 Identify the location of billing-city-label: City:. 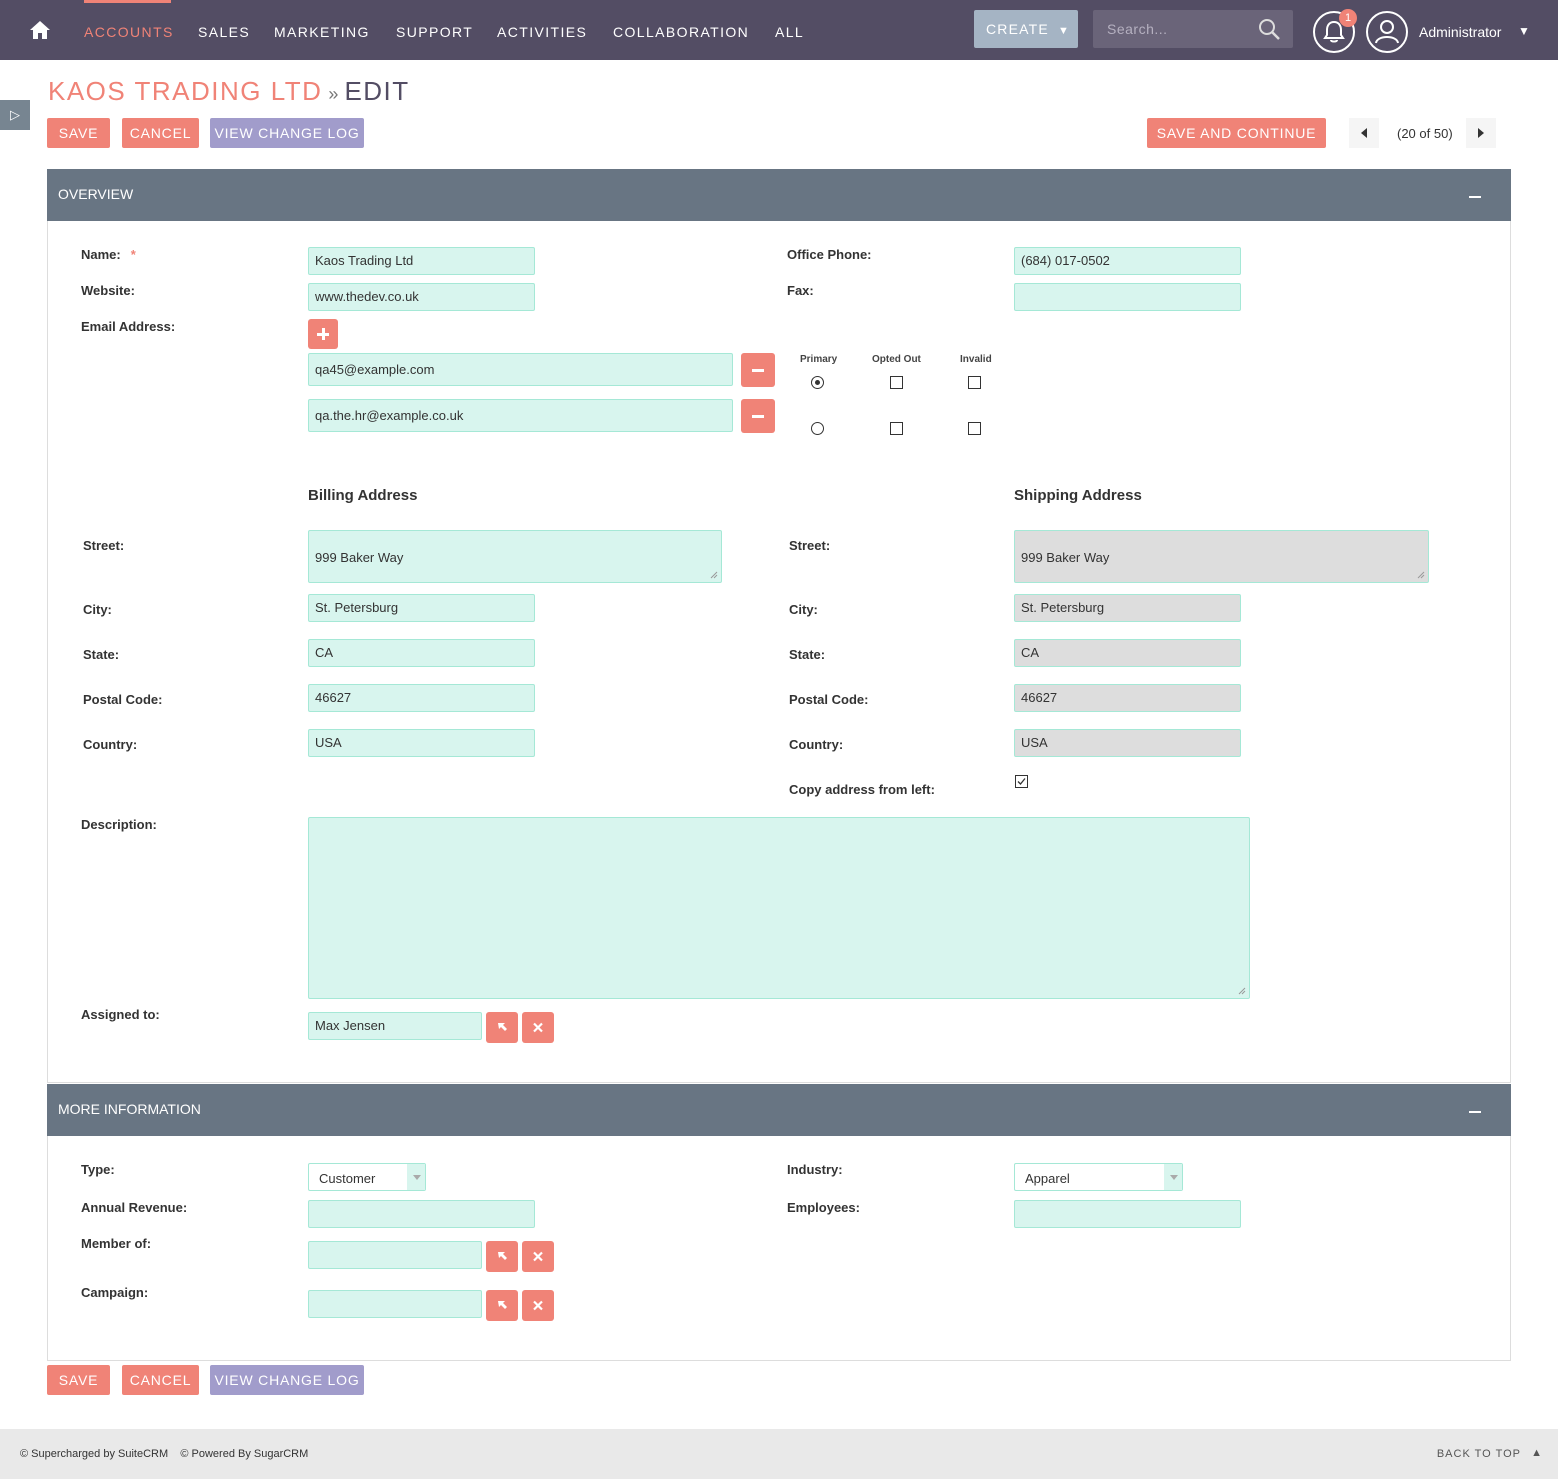
(97, 609).